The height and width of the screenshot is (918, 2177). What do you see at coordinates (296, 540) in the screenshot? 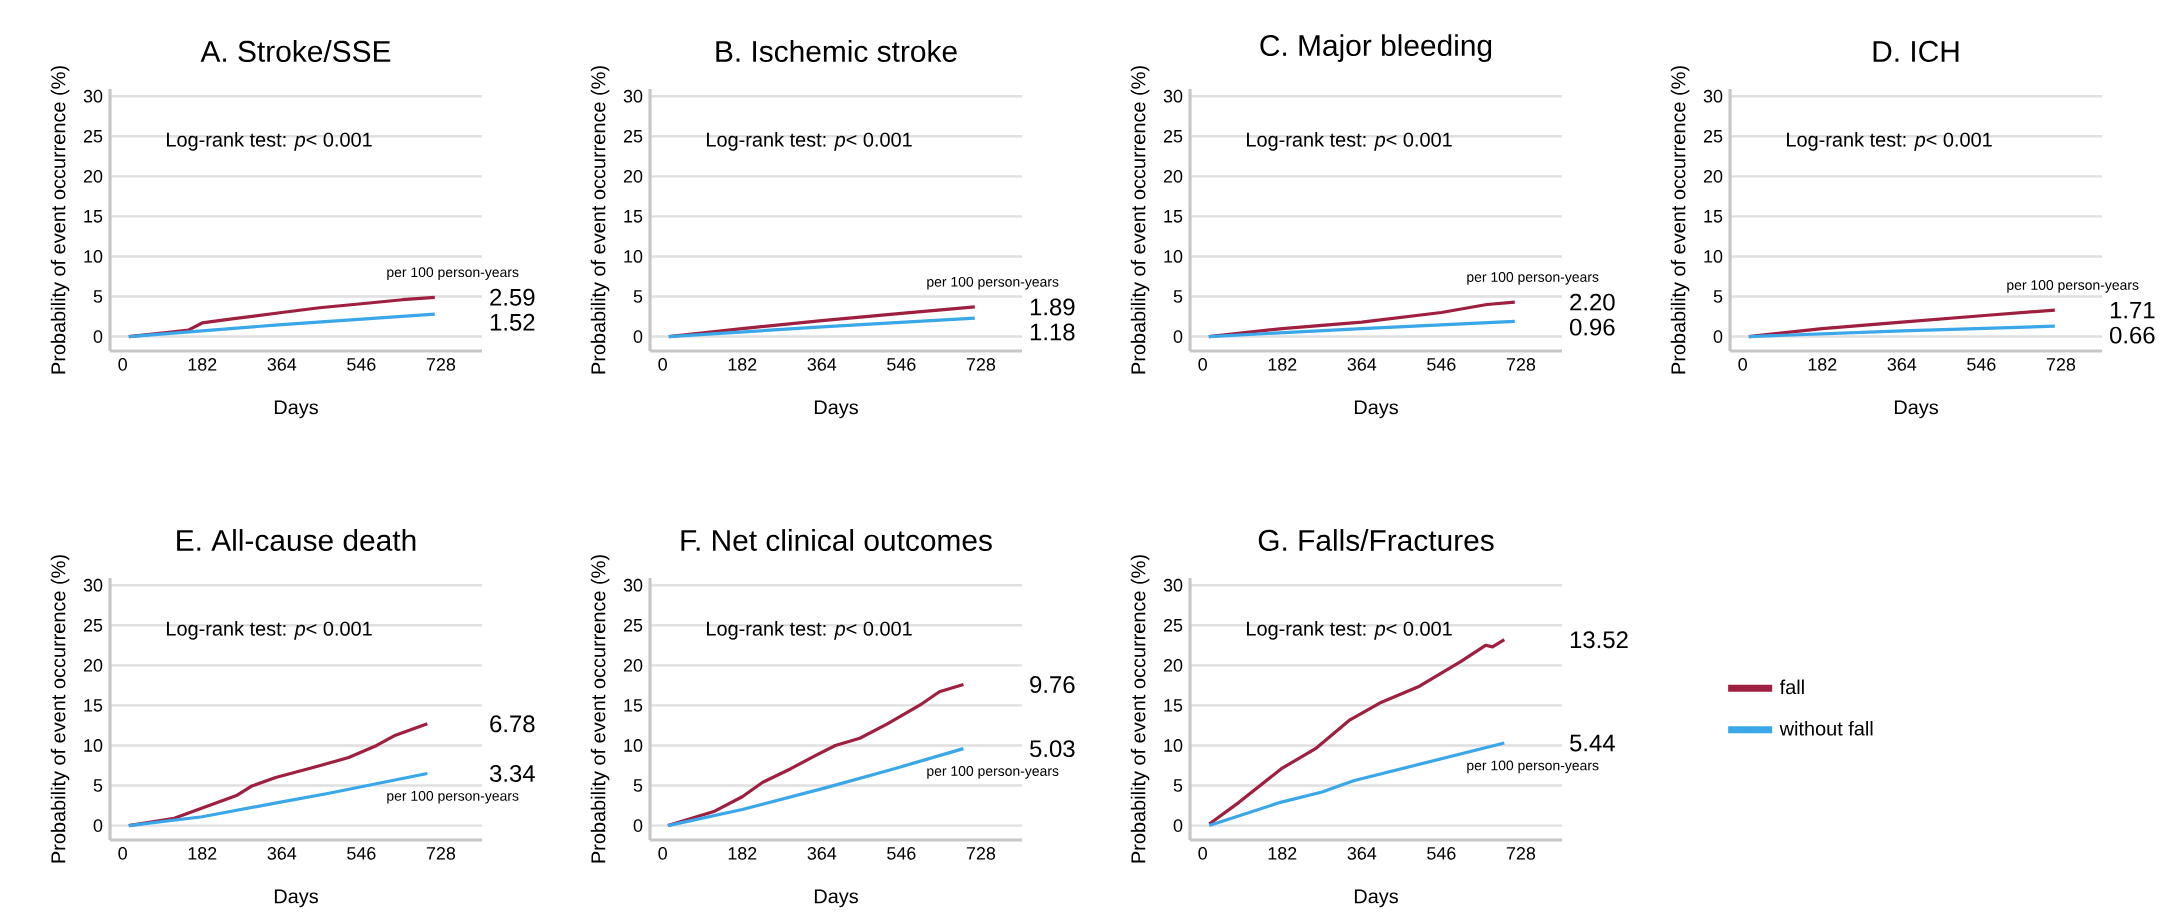
I see `chart-title: E. All-cause death` at bounding box center [296, 540].